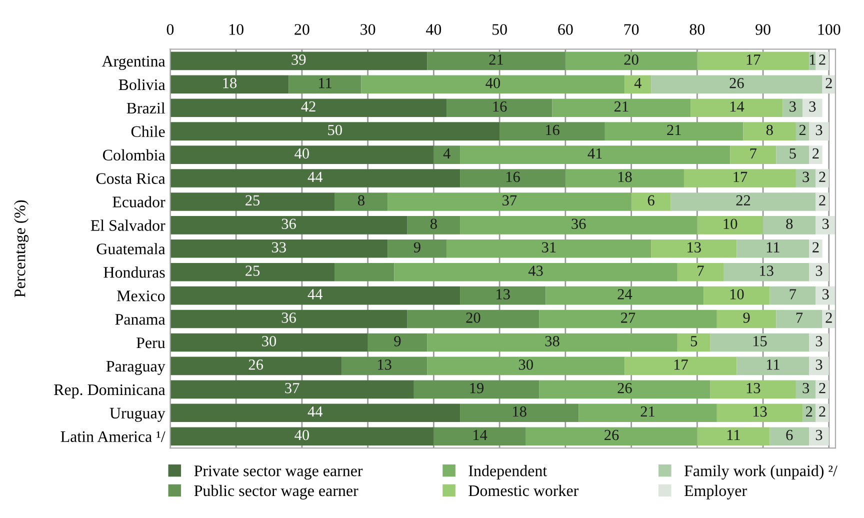 The image size is (864, 518). What do you see at coordinates (230, 83) in the screenshot?
I see `data-label: 18` at bounding box center [230, 83].